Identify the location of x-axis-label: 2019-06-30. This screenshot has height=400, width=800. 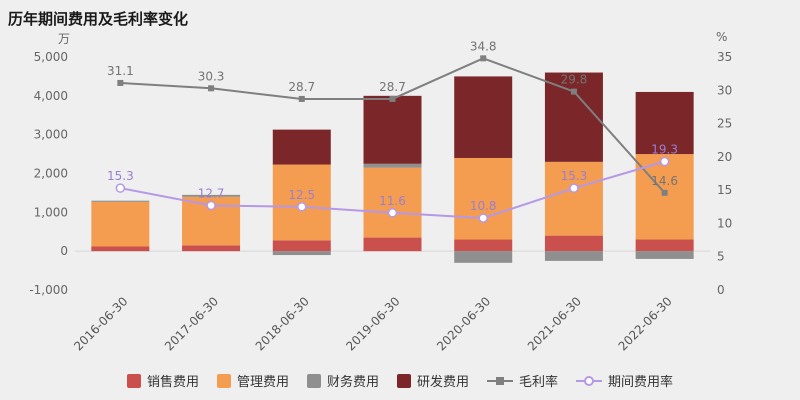
(372, 323).